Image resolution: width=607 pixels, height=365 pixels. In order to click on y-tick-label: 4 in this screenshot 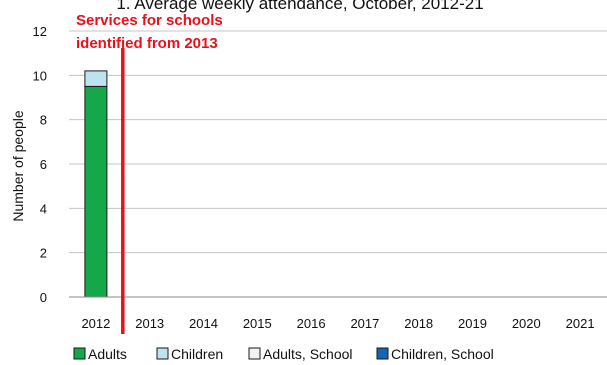, I will do `click(43, 208)`.